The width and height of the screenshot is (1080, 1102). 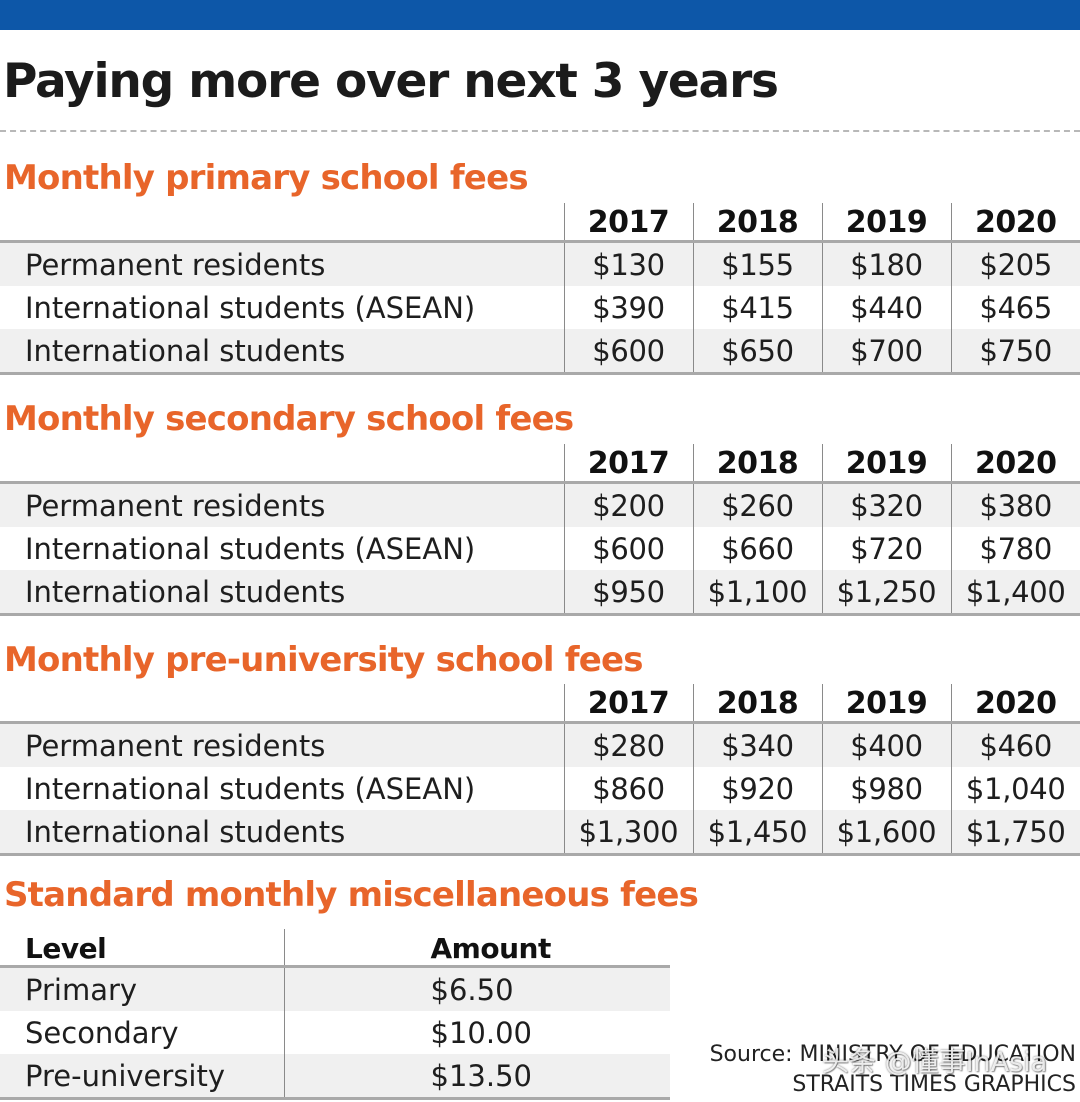 What do you see at coordinates (886, 833) in the screenshot?
I see `table-cell: $1,600` at bounding box center [886, 833].